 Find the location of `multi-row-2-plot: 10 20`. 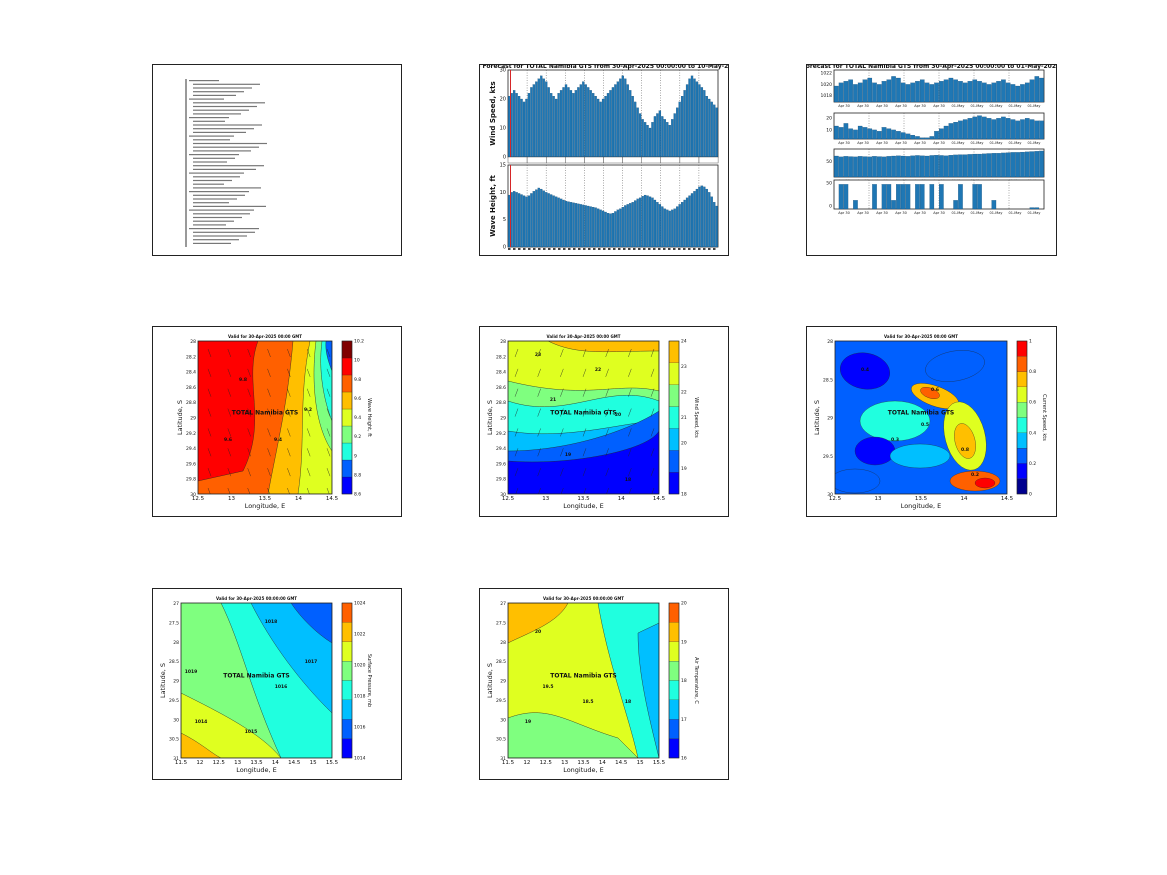

multi-row-2-plot: 10 20 is located at coordinates (935, 126).